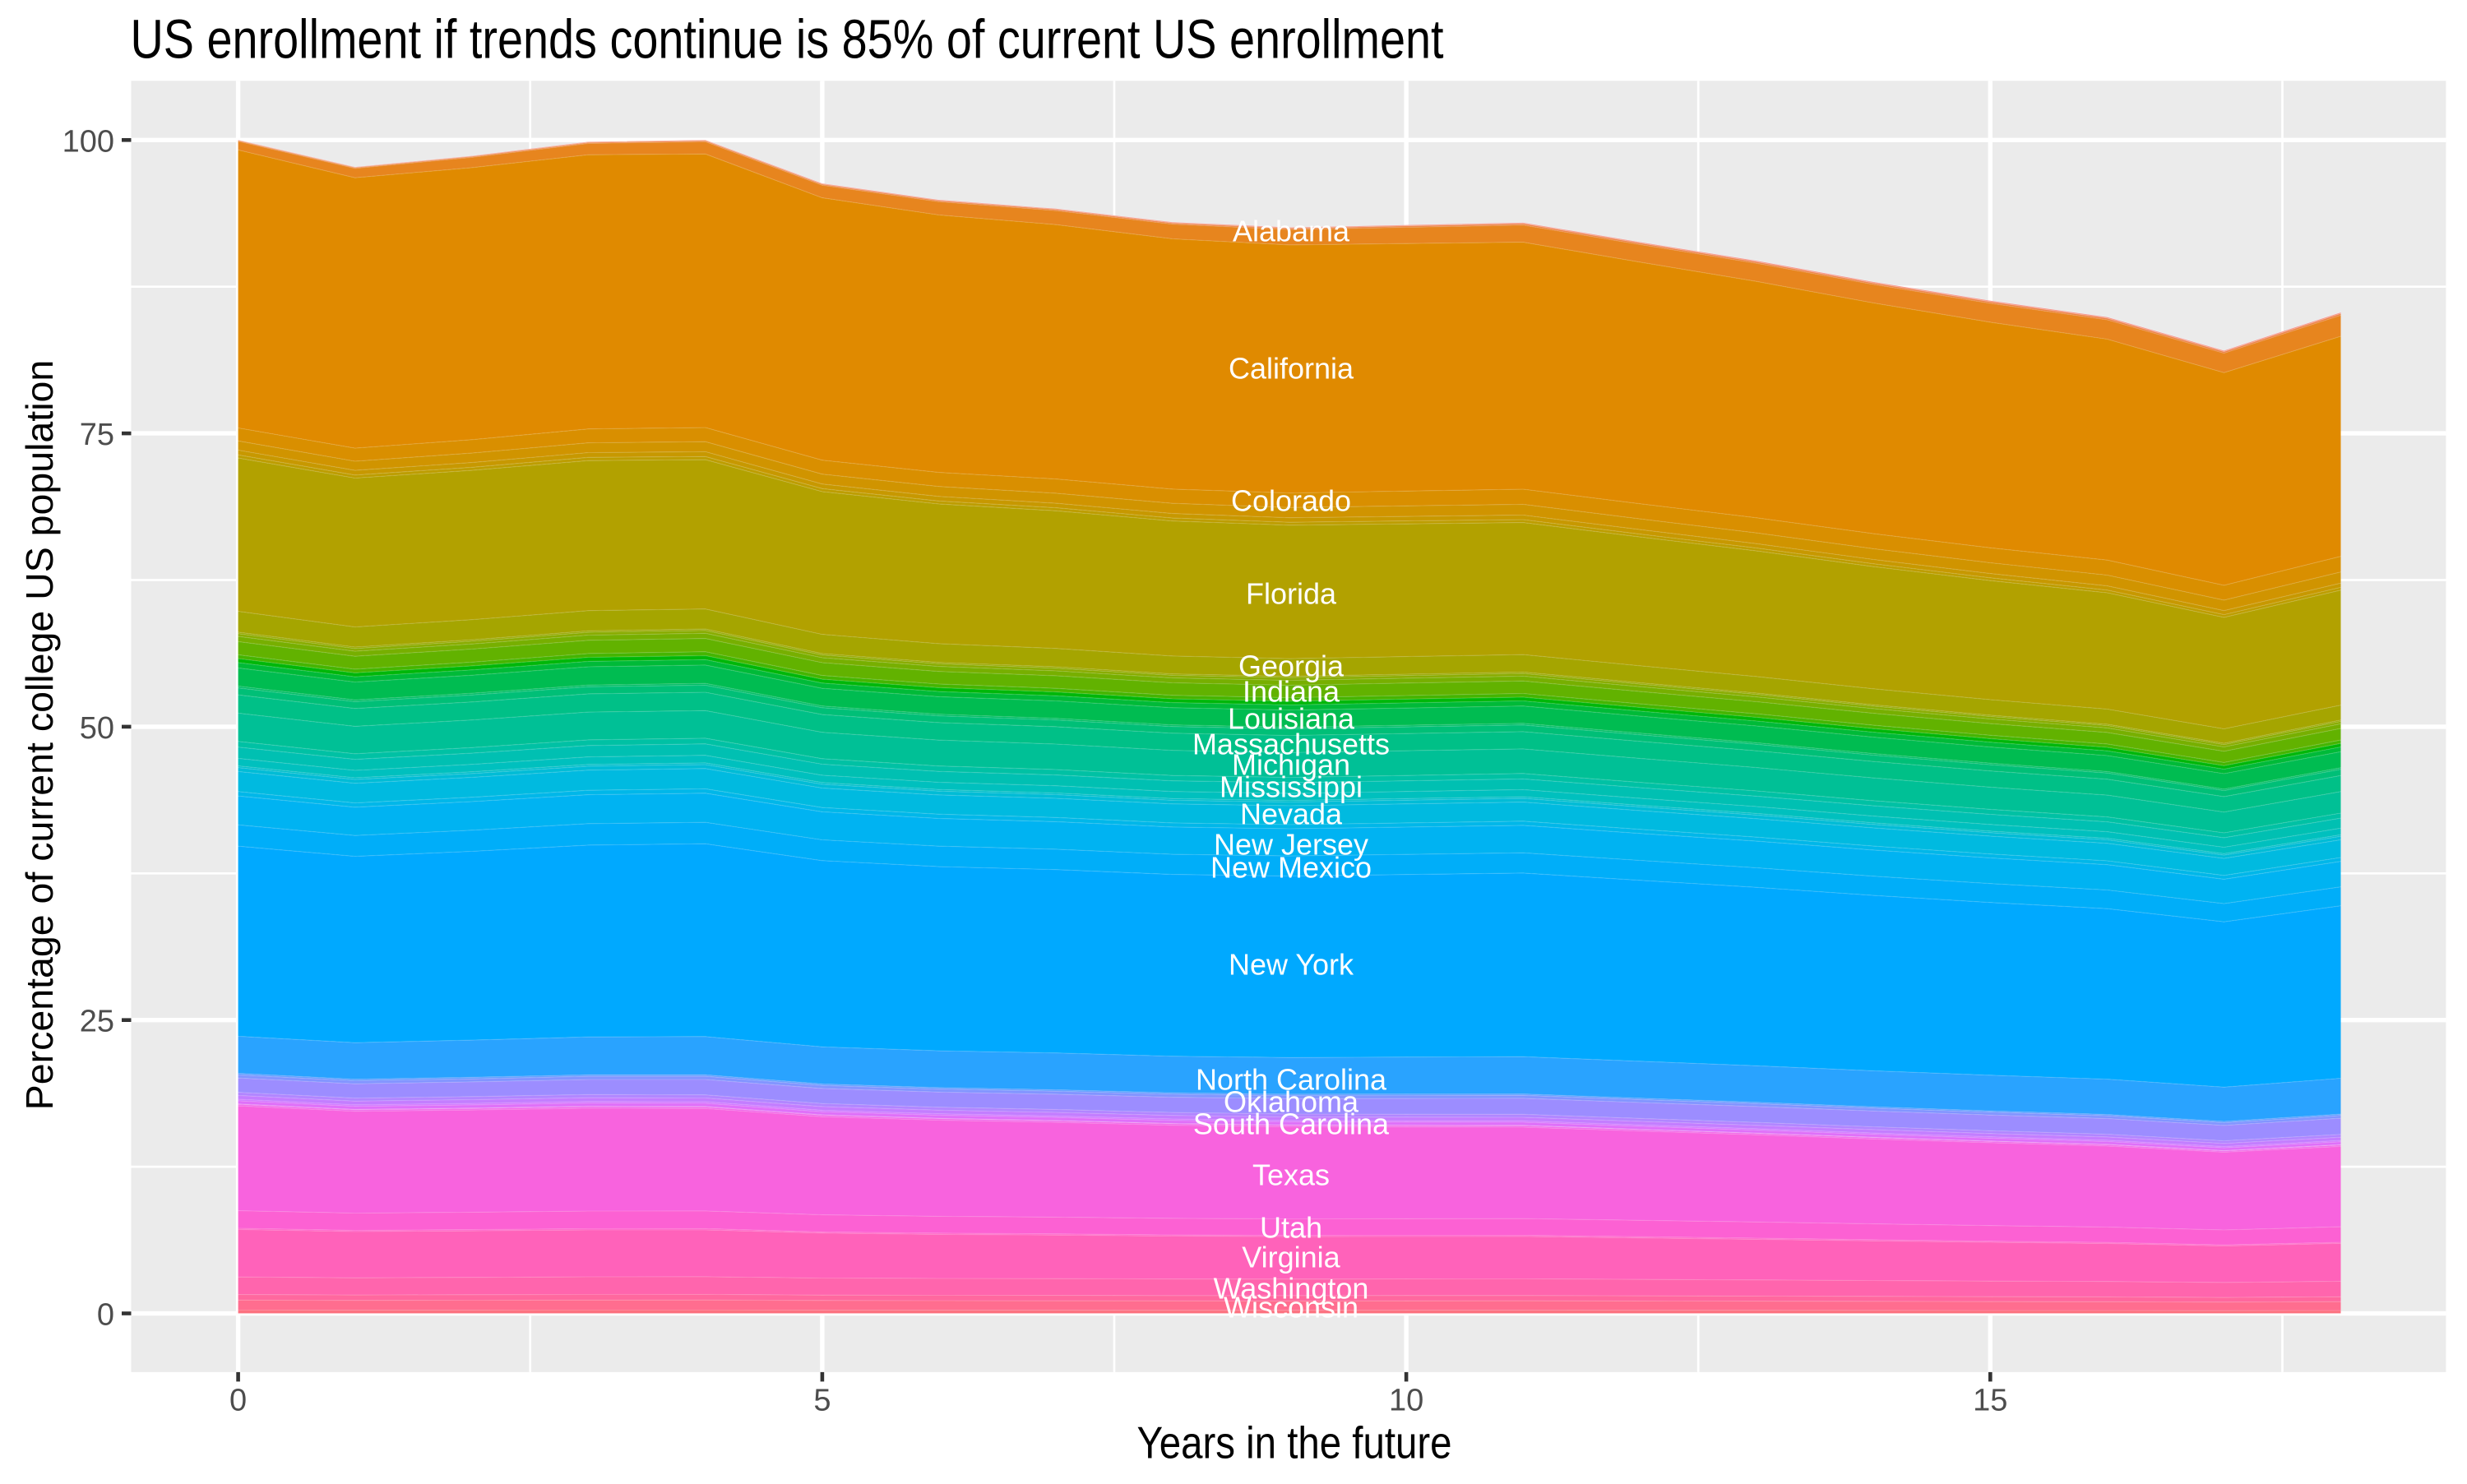  Describe the element at coordinates (1291, 1080) in the screenshot. I see `svg-text: North Carolina` at that location.